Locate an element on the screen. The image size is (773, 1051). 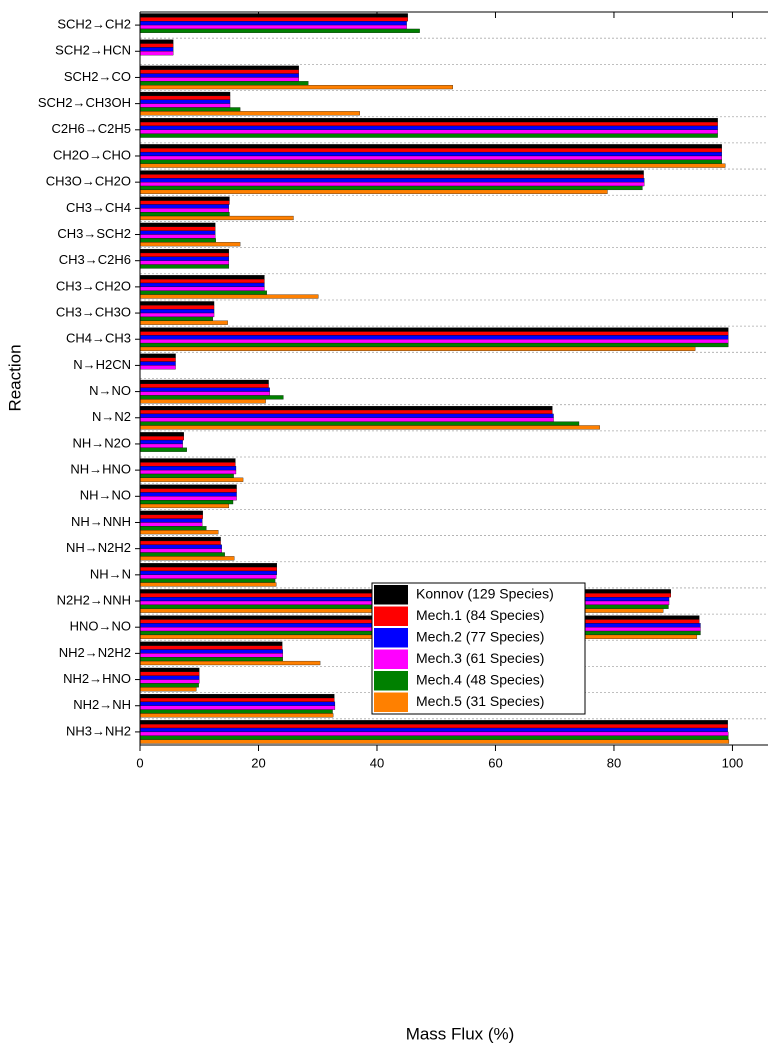
y-tick-label: NH→N is located at coordinates (110, 573).